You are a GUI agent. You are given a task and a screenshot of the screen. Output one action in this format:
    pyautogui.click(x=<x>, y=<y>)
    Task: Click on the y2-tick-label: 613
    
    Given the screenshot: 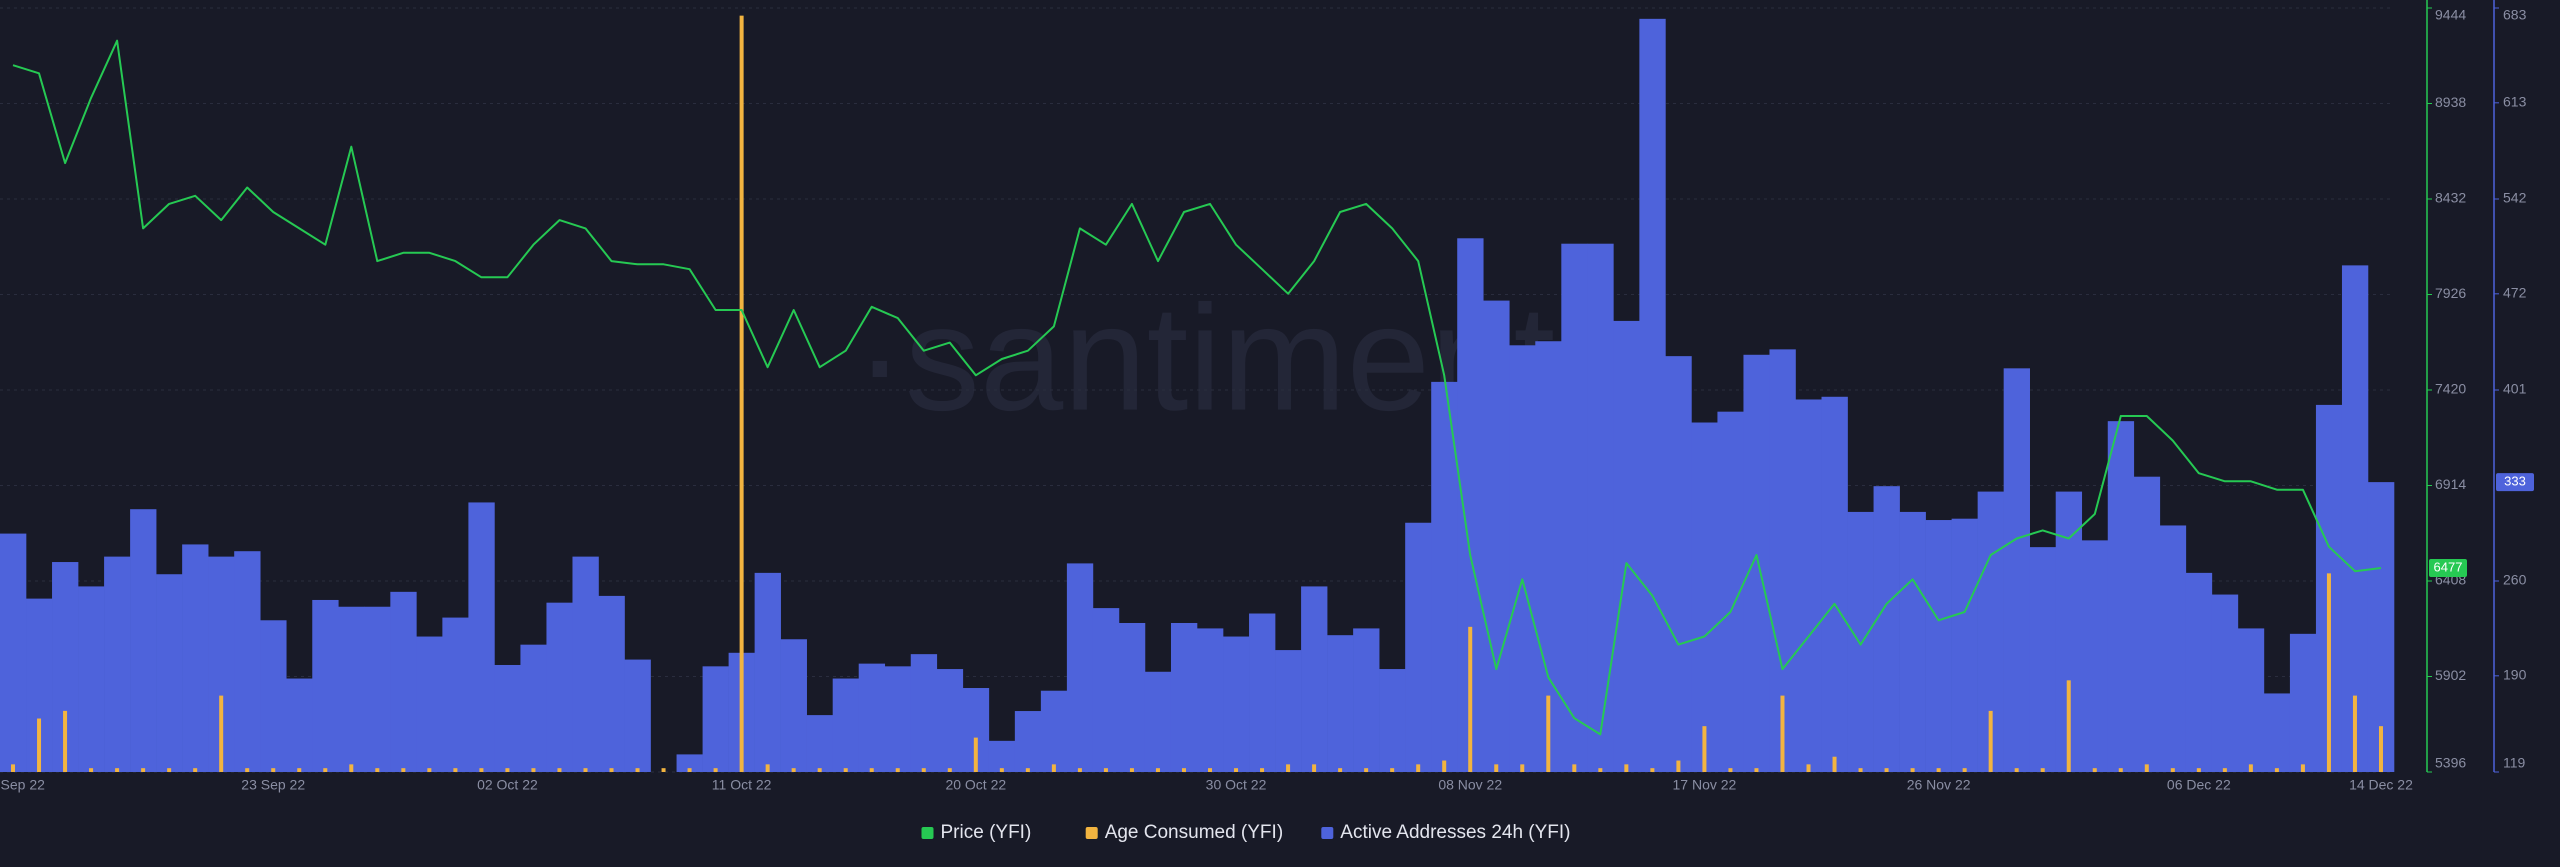 What is the action you would take?
    pyautogui.click(x=2515, y=102)
    